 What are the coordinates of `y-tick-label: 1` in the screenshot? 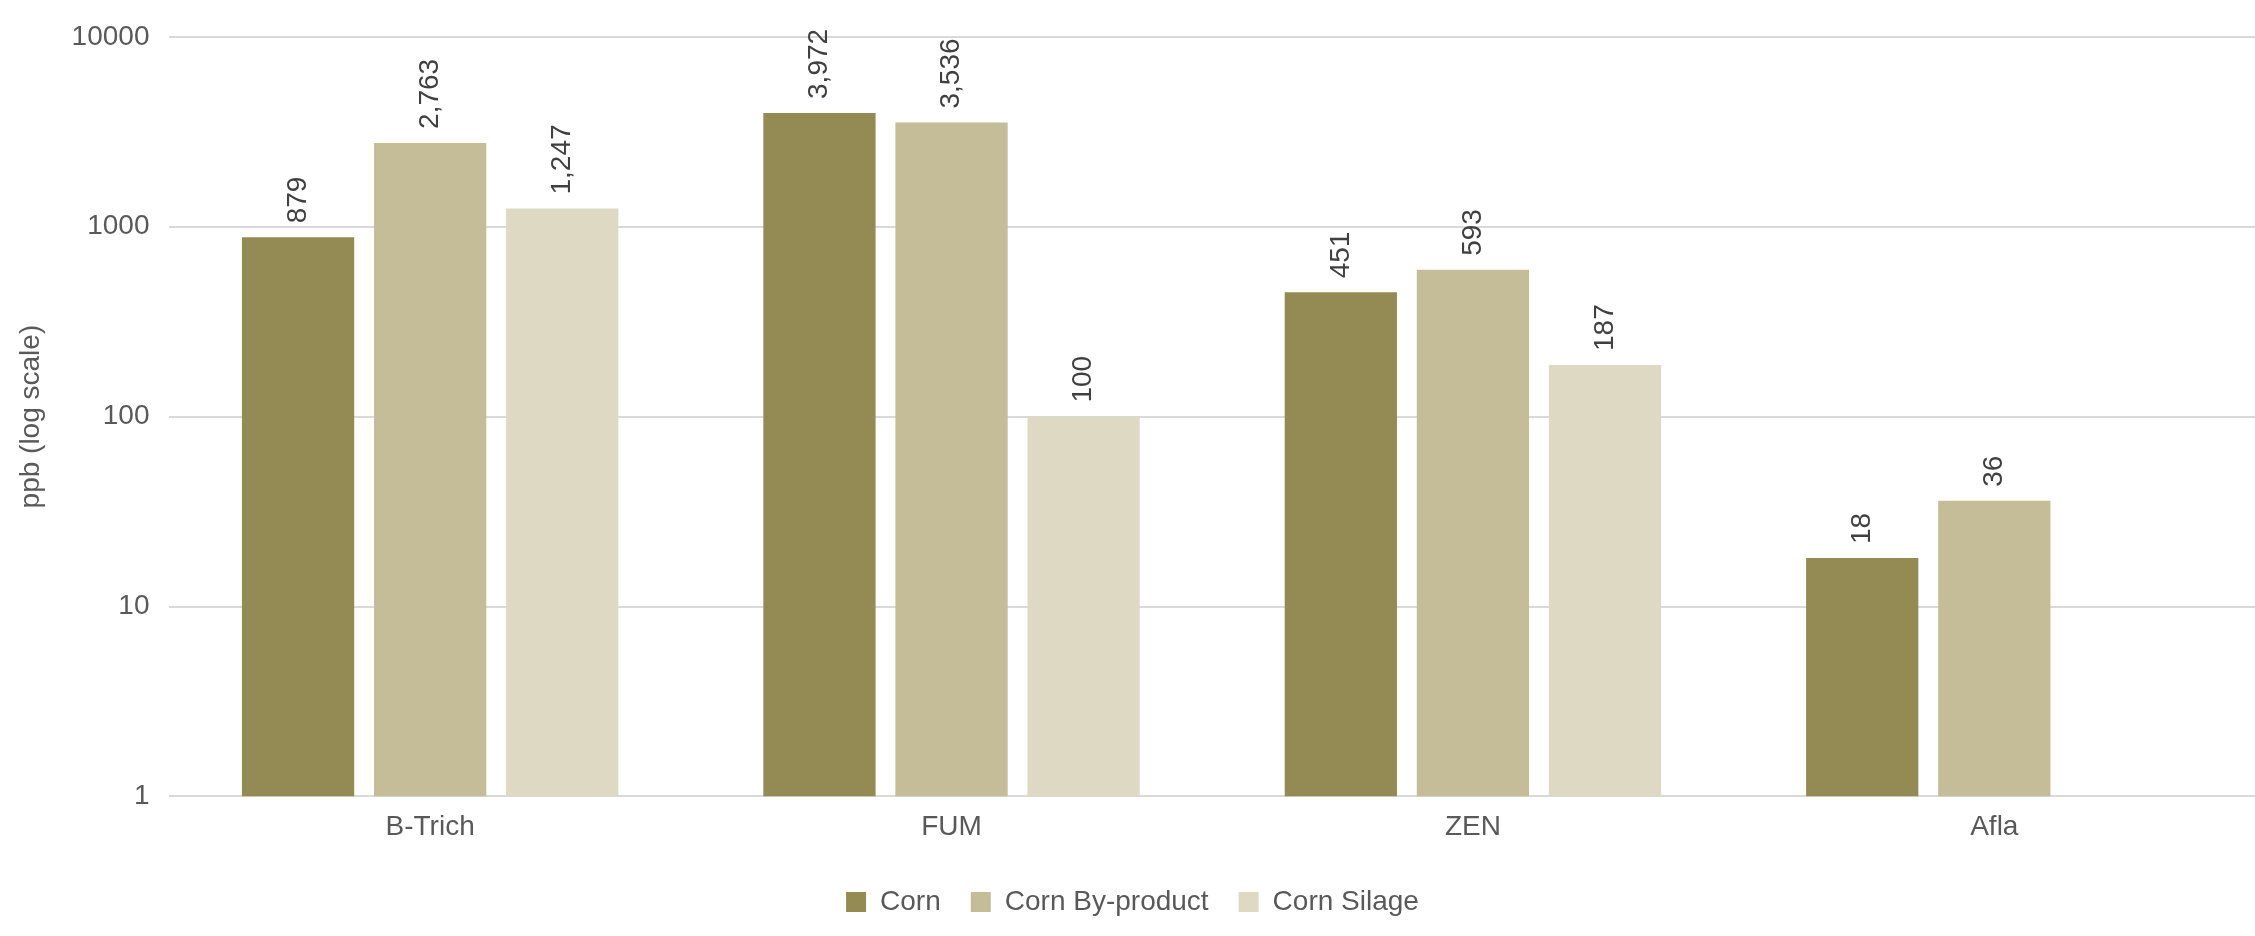 It's located at (141, 795).